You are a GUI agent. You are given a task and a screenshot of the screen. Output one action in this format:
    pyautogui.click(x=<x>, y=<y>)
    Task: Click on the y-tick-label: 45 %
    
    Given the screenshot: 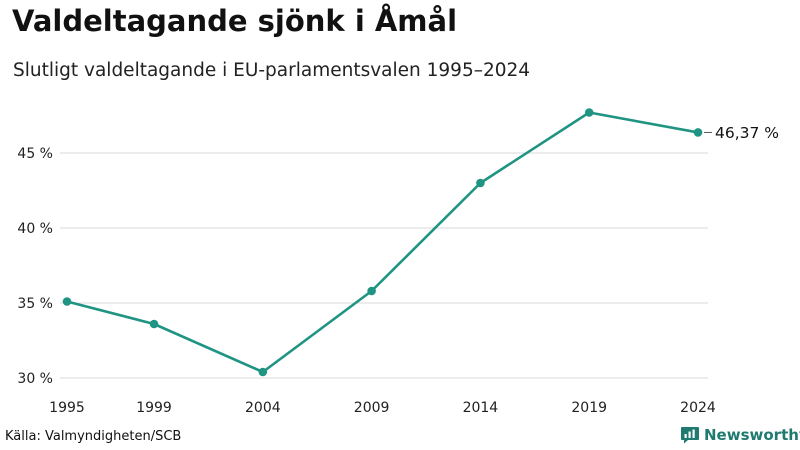 What is the action you would take?
    pyautogui.click(x=35, y=154)
    